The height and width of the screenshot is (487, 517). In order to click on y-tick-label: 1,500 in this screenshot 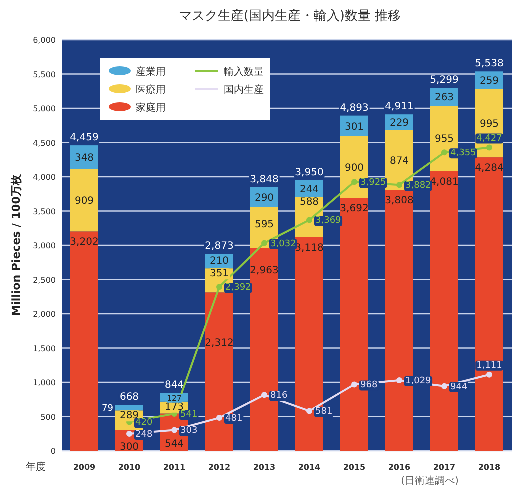, I will do `click(44, 349)`.